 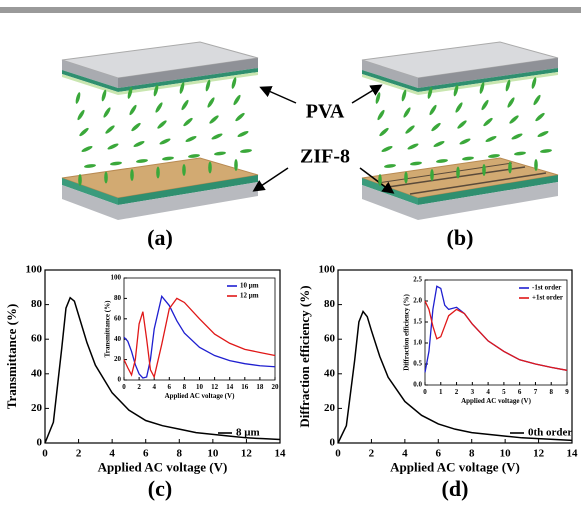 What do you see at coordinates (338, 453) in the screenshot?
I see `x-tick-label: 0` at bounding box center [338, 453].